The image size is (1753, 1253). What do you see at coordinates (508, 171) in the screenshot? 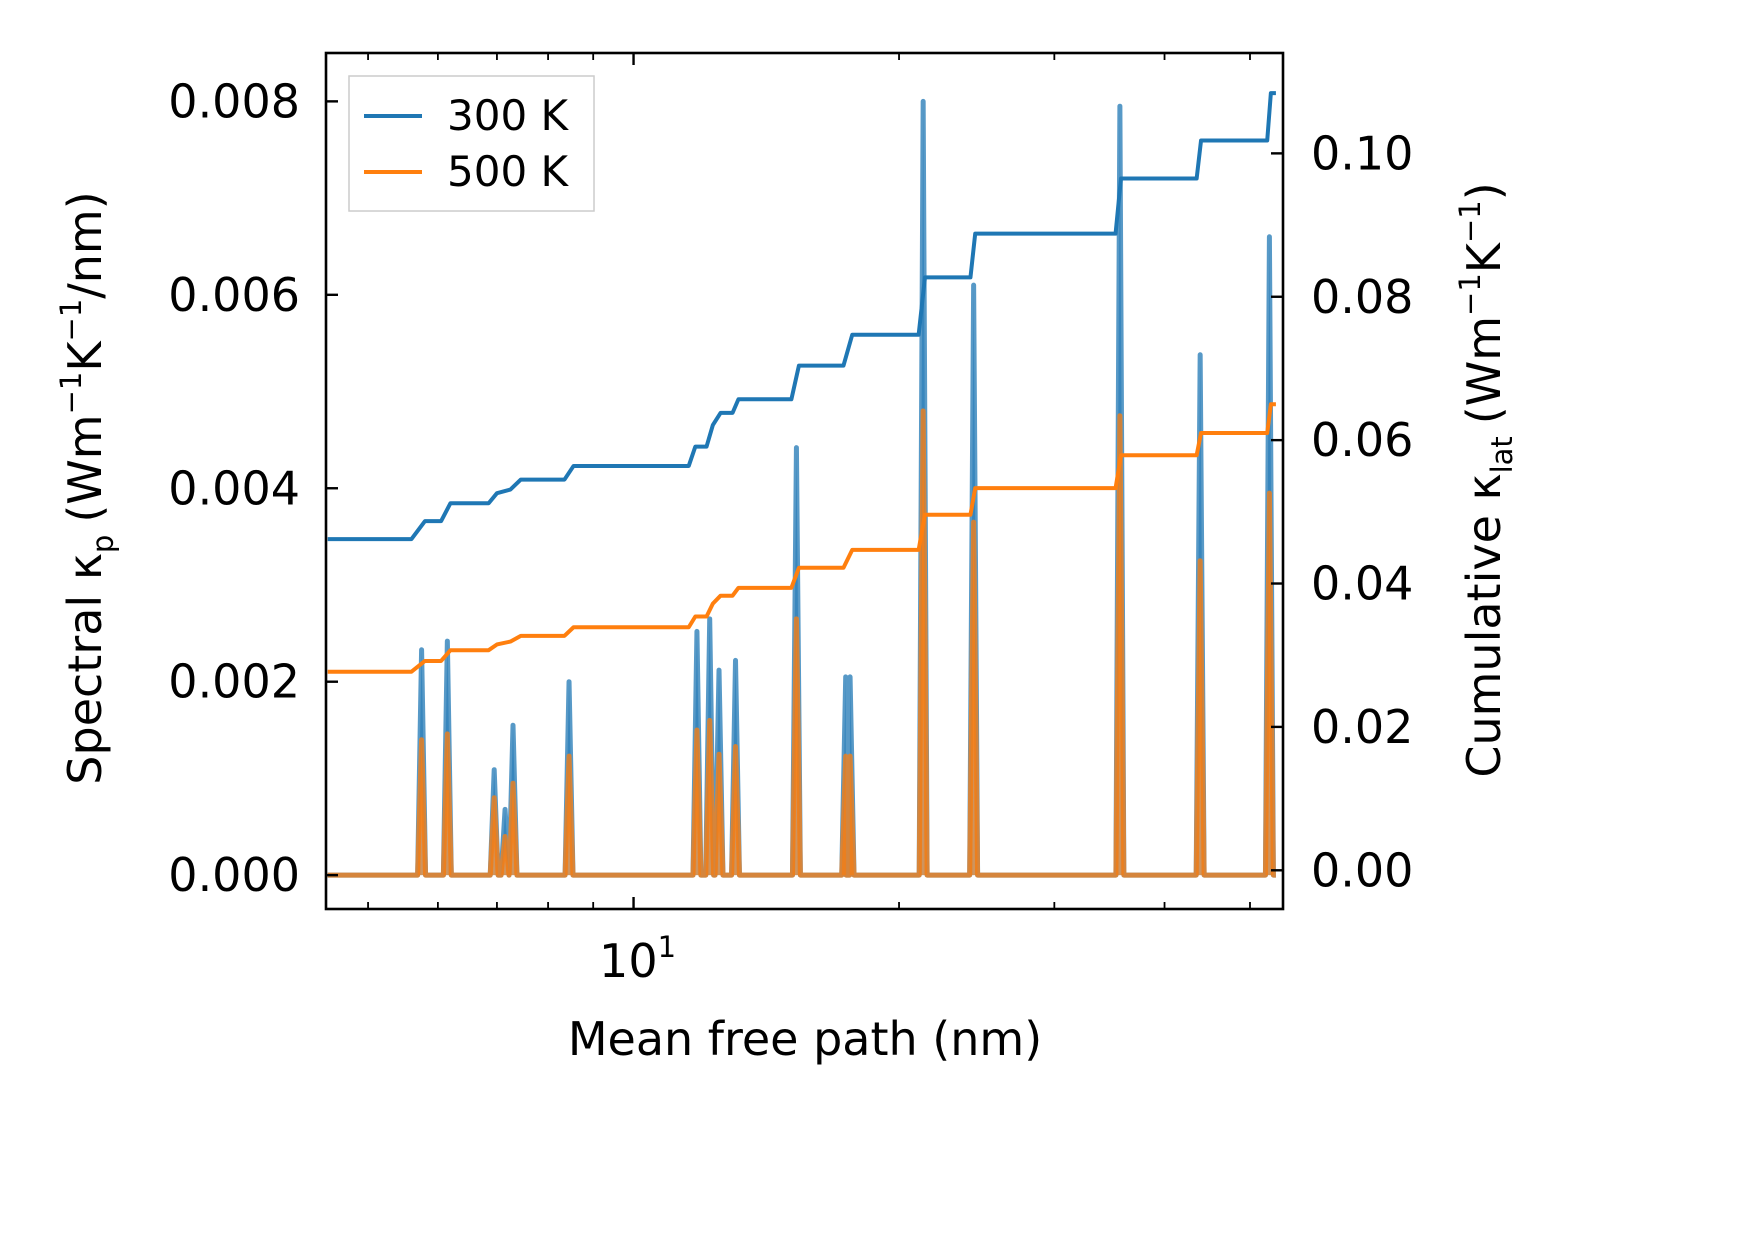
I see `legend-label-500k: 500 K` at bounding box center [508, 171].